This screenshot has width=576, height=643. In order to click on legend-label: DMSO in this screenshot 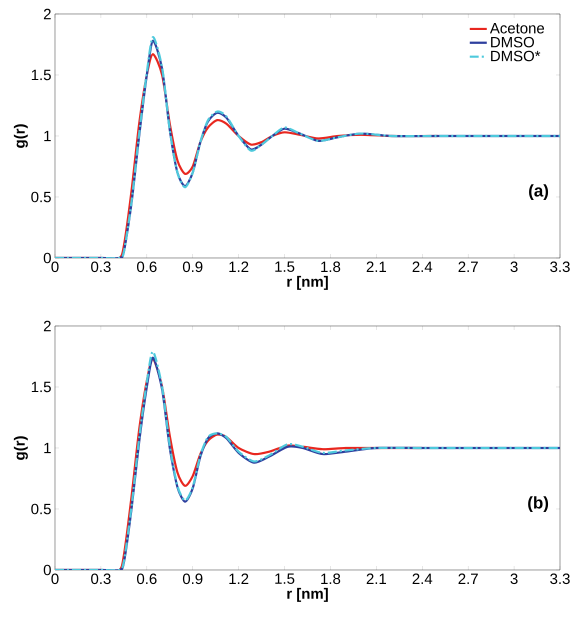, I will do `click(512, 42)`.